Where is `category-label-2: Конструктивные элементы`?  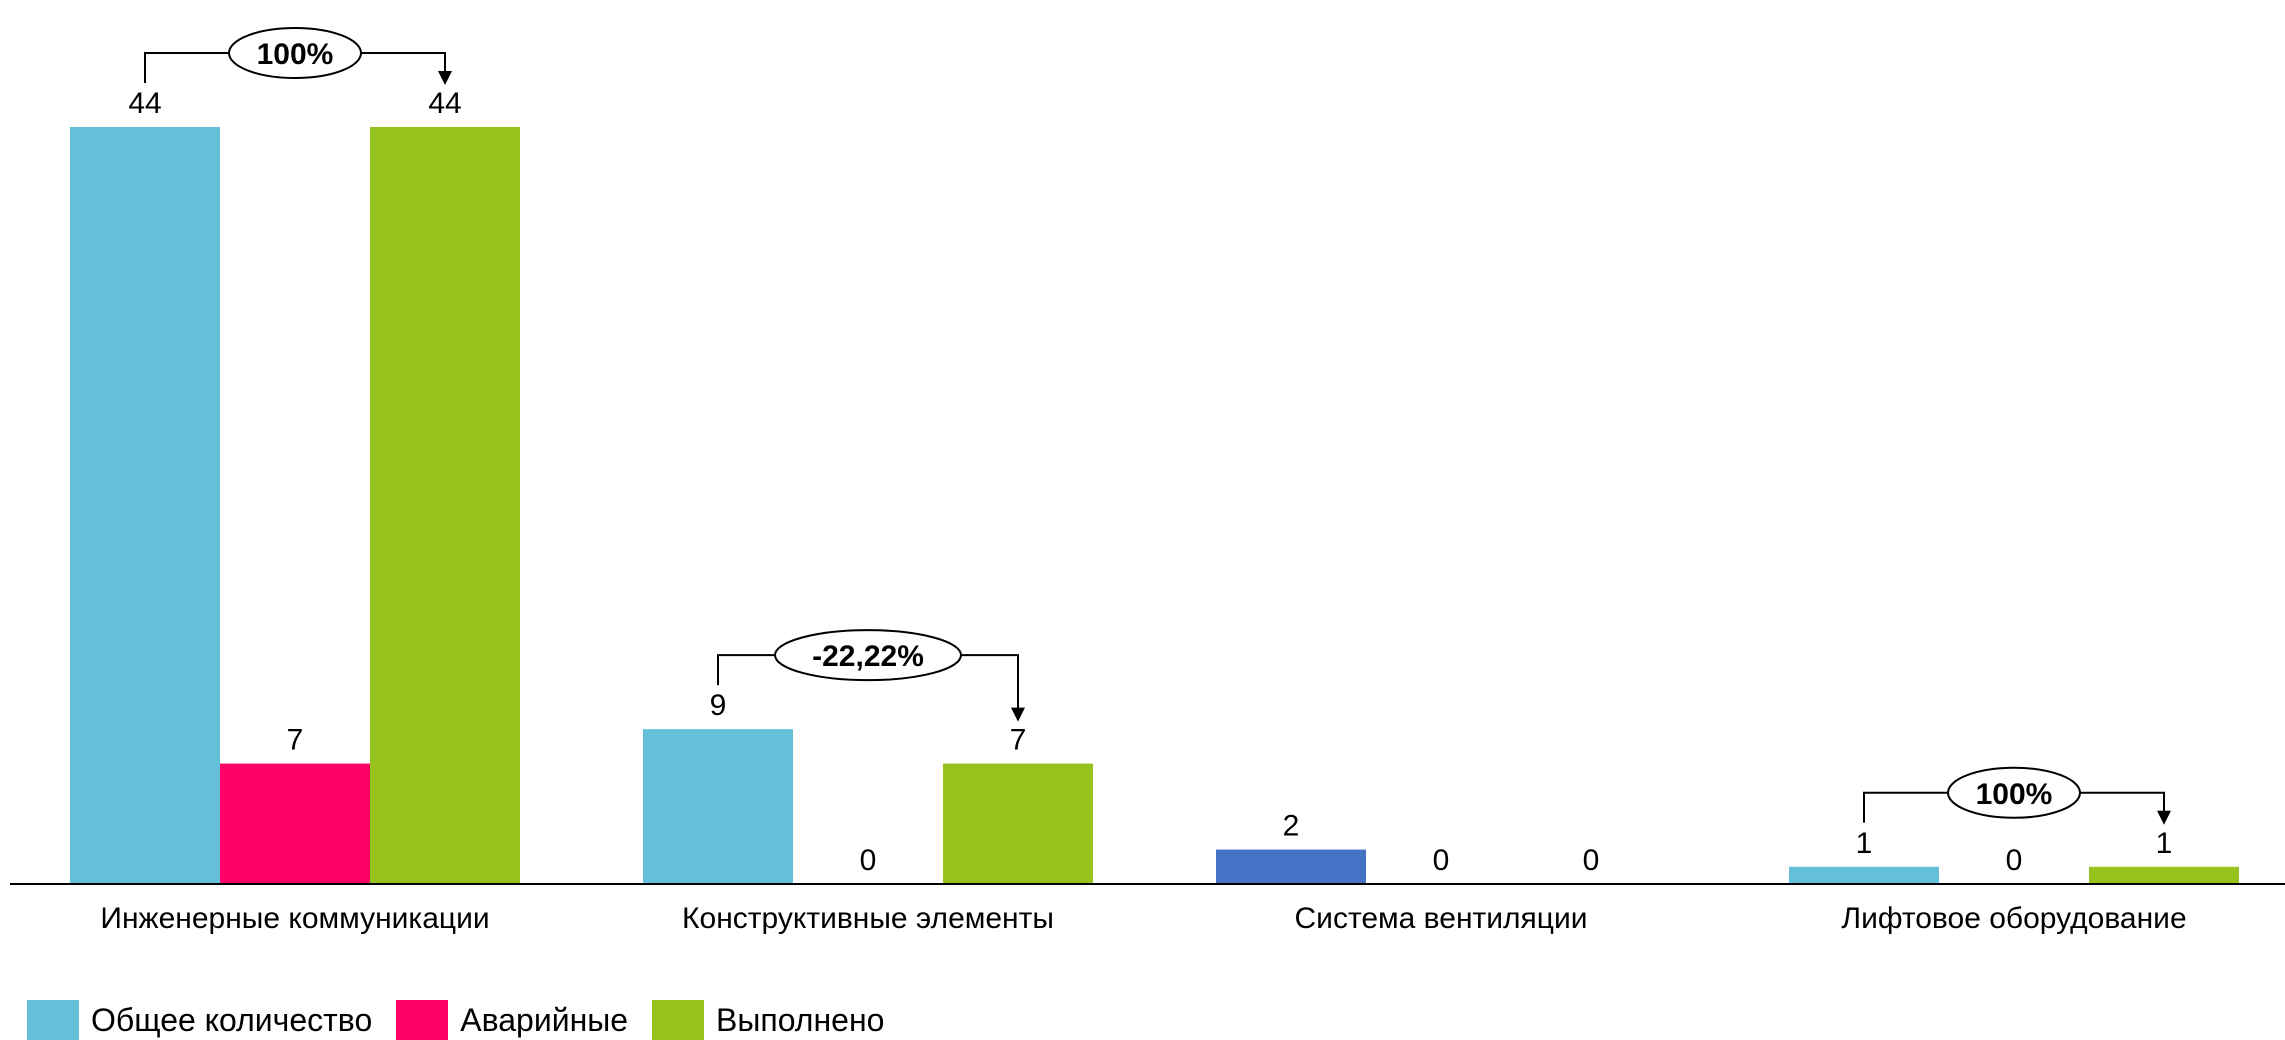
category-label-2: Конструктивные элементы is located at coordinates (868, 918).